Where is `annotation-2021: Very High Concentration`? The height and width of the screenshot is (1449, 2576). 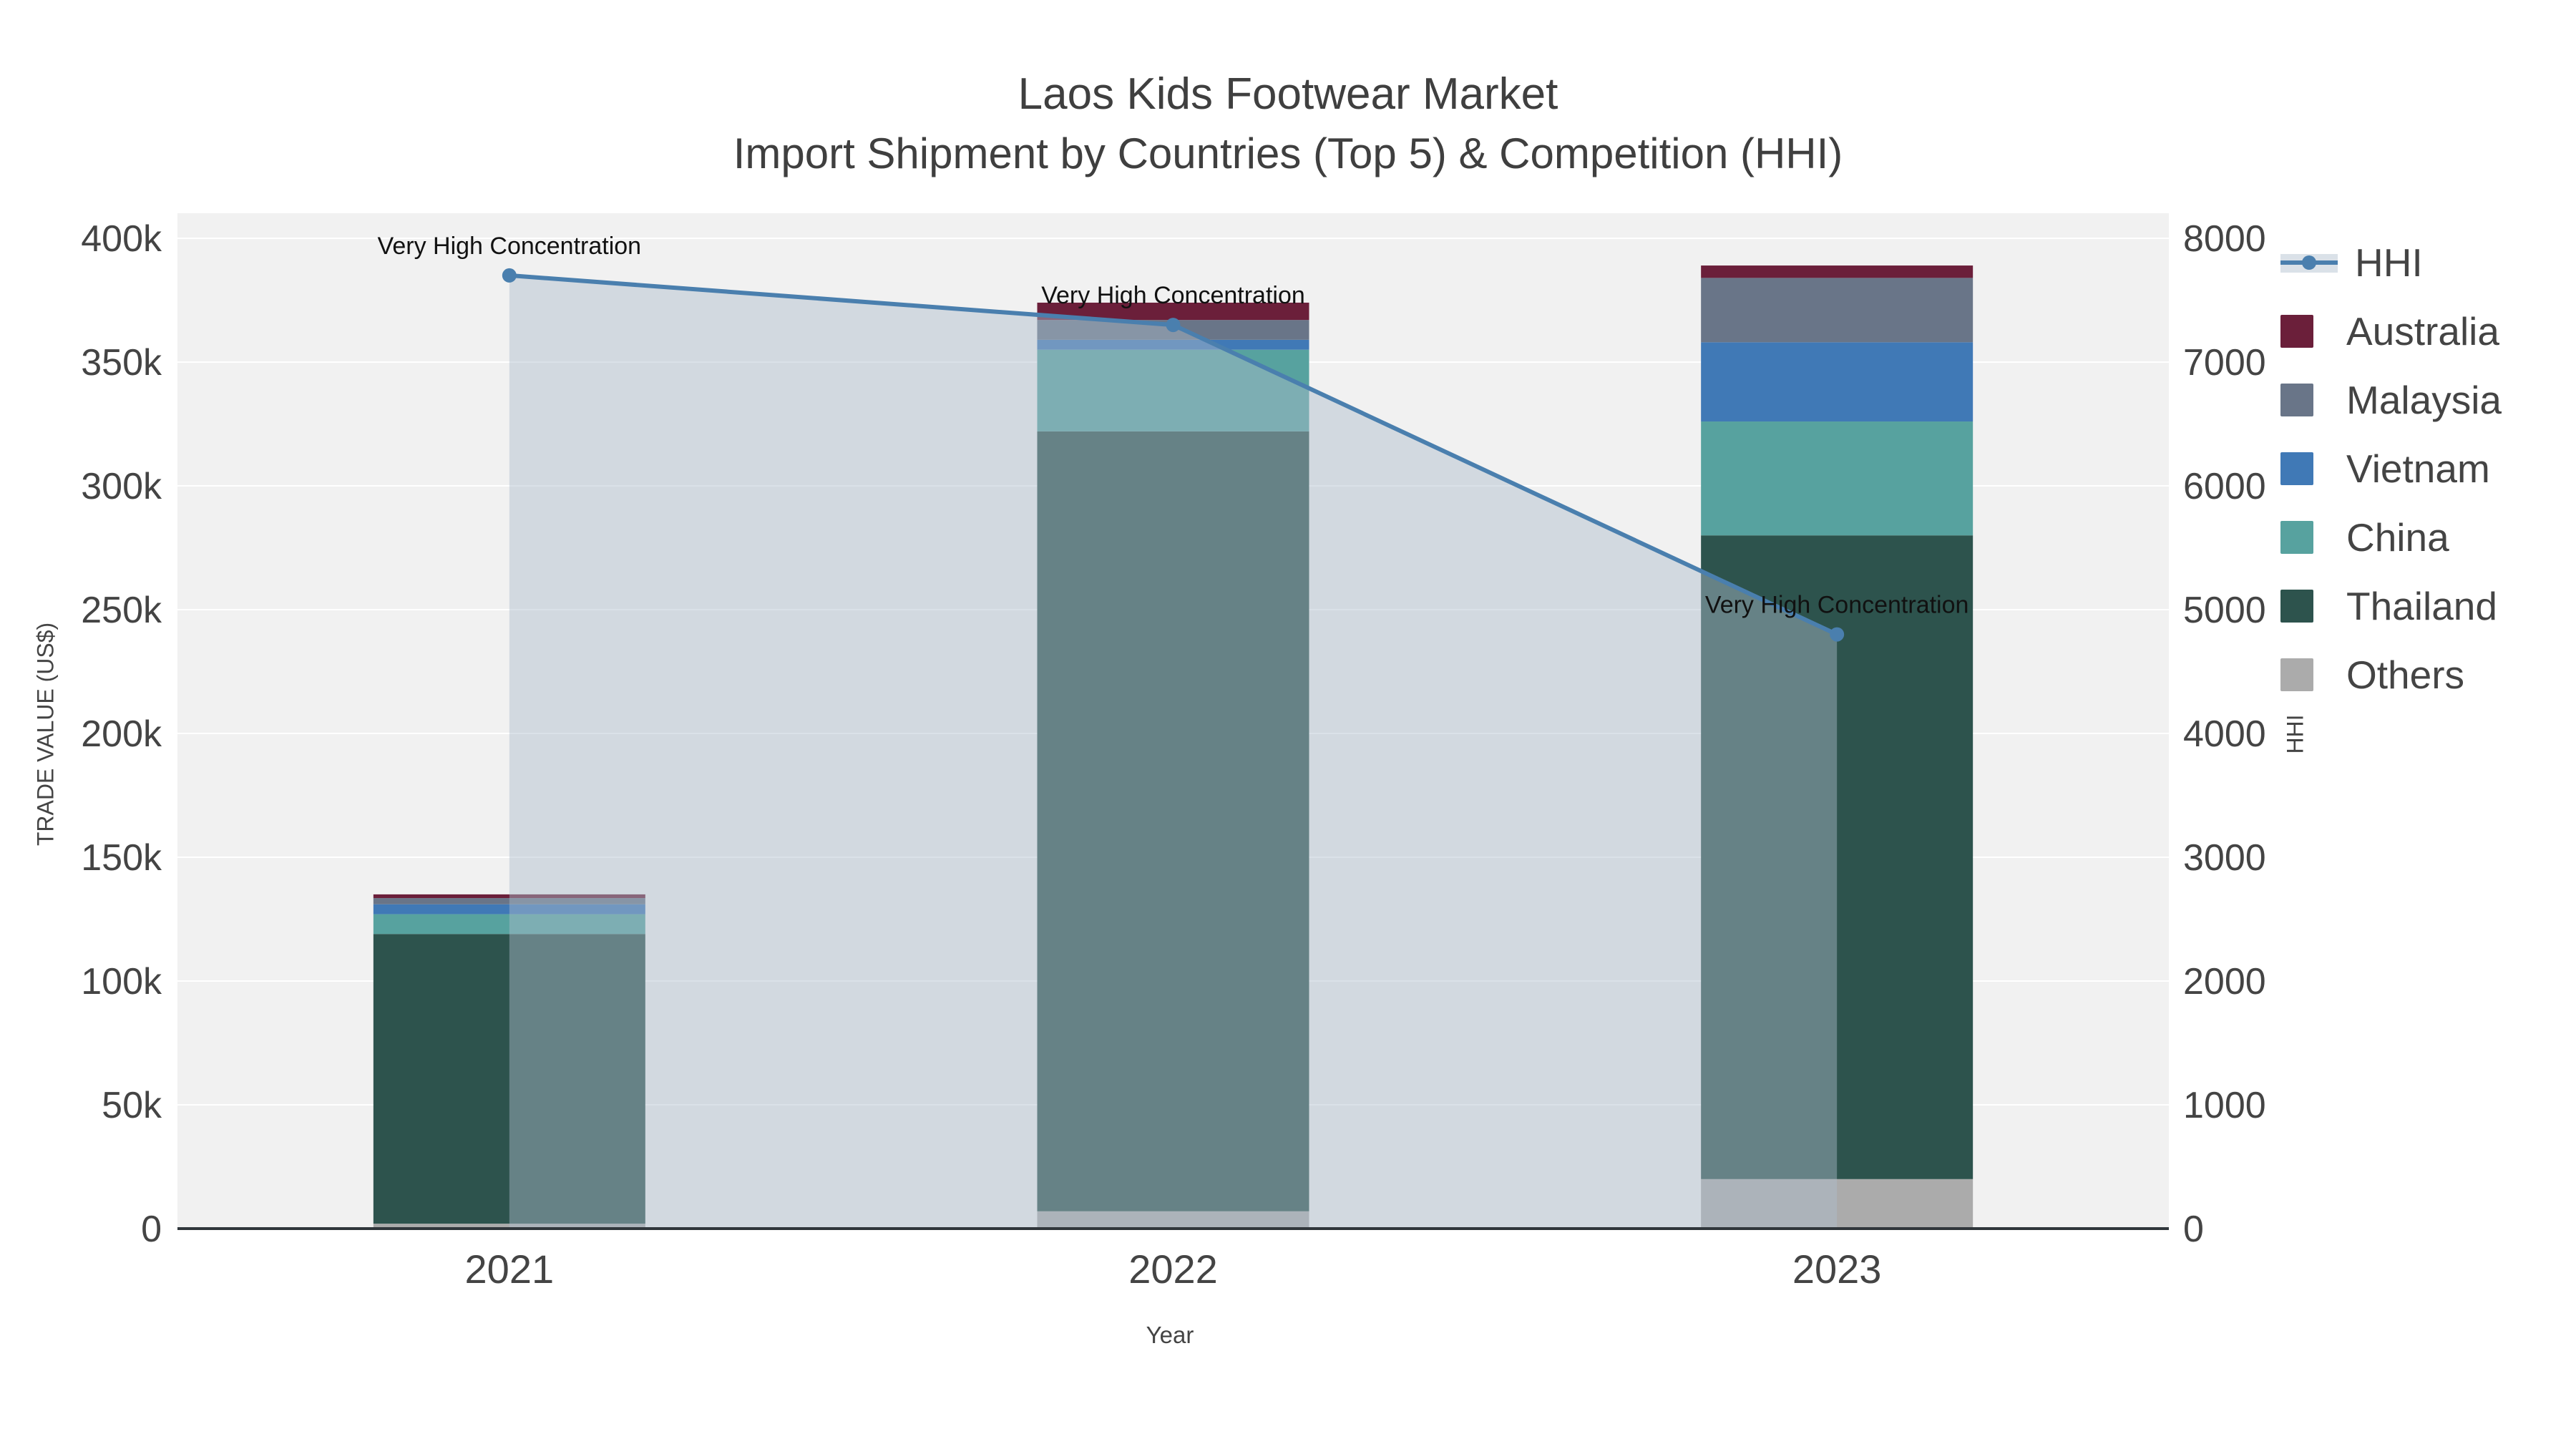 annotation-2021: Very High Concentration is located at coordinates (510, 246).